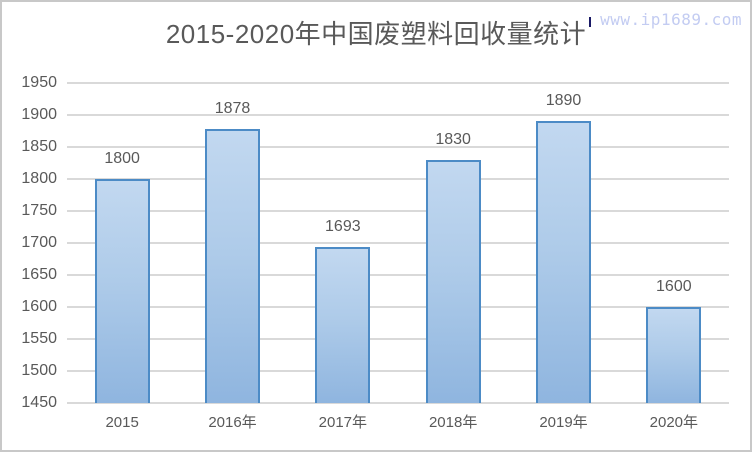 The height and width of the screenshot is (452, 752). I want to click on x-axis-line, so click(398, 403).